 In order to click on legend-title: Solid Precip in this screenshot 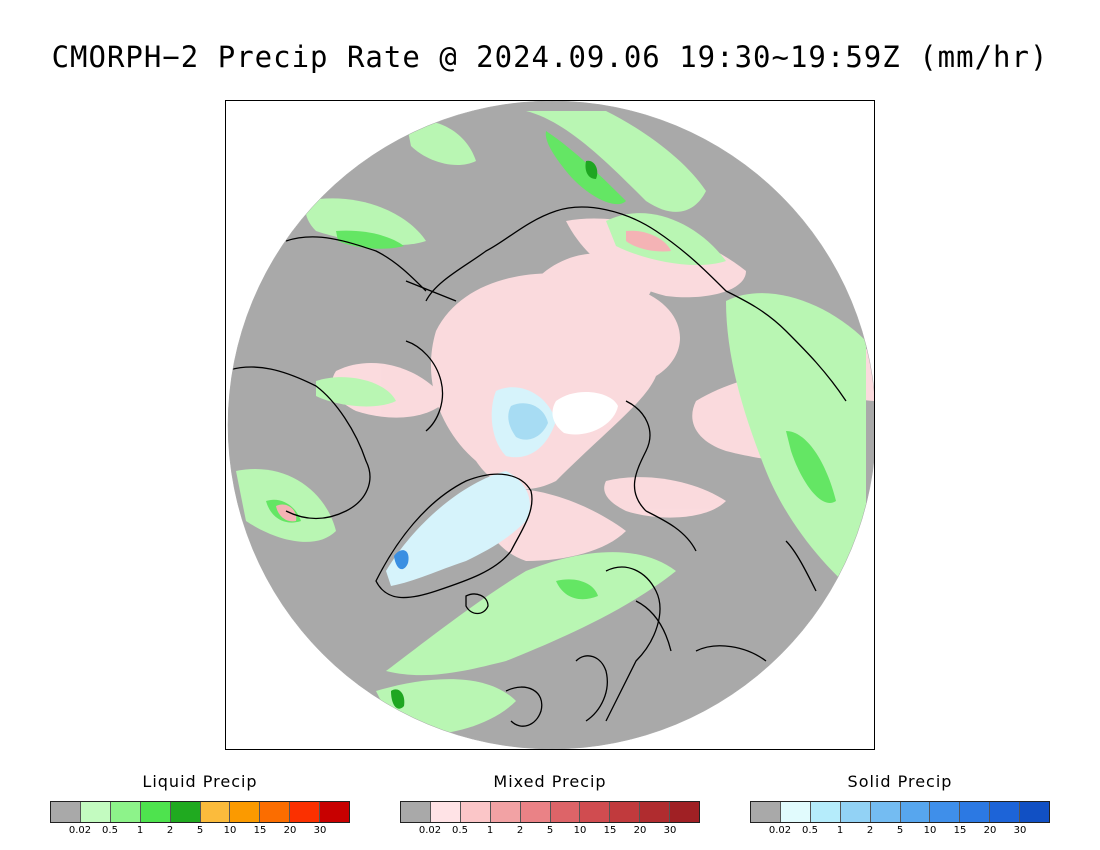, I will do `click(900, 781)`.